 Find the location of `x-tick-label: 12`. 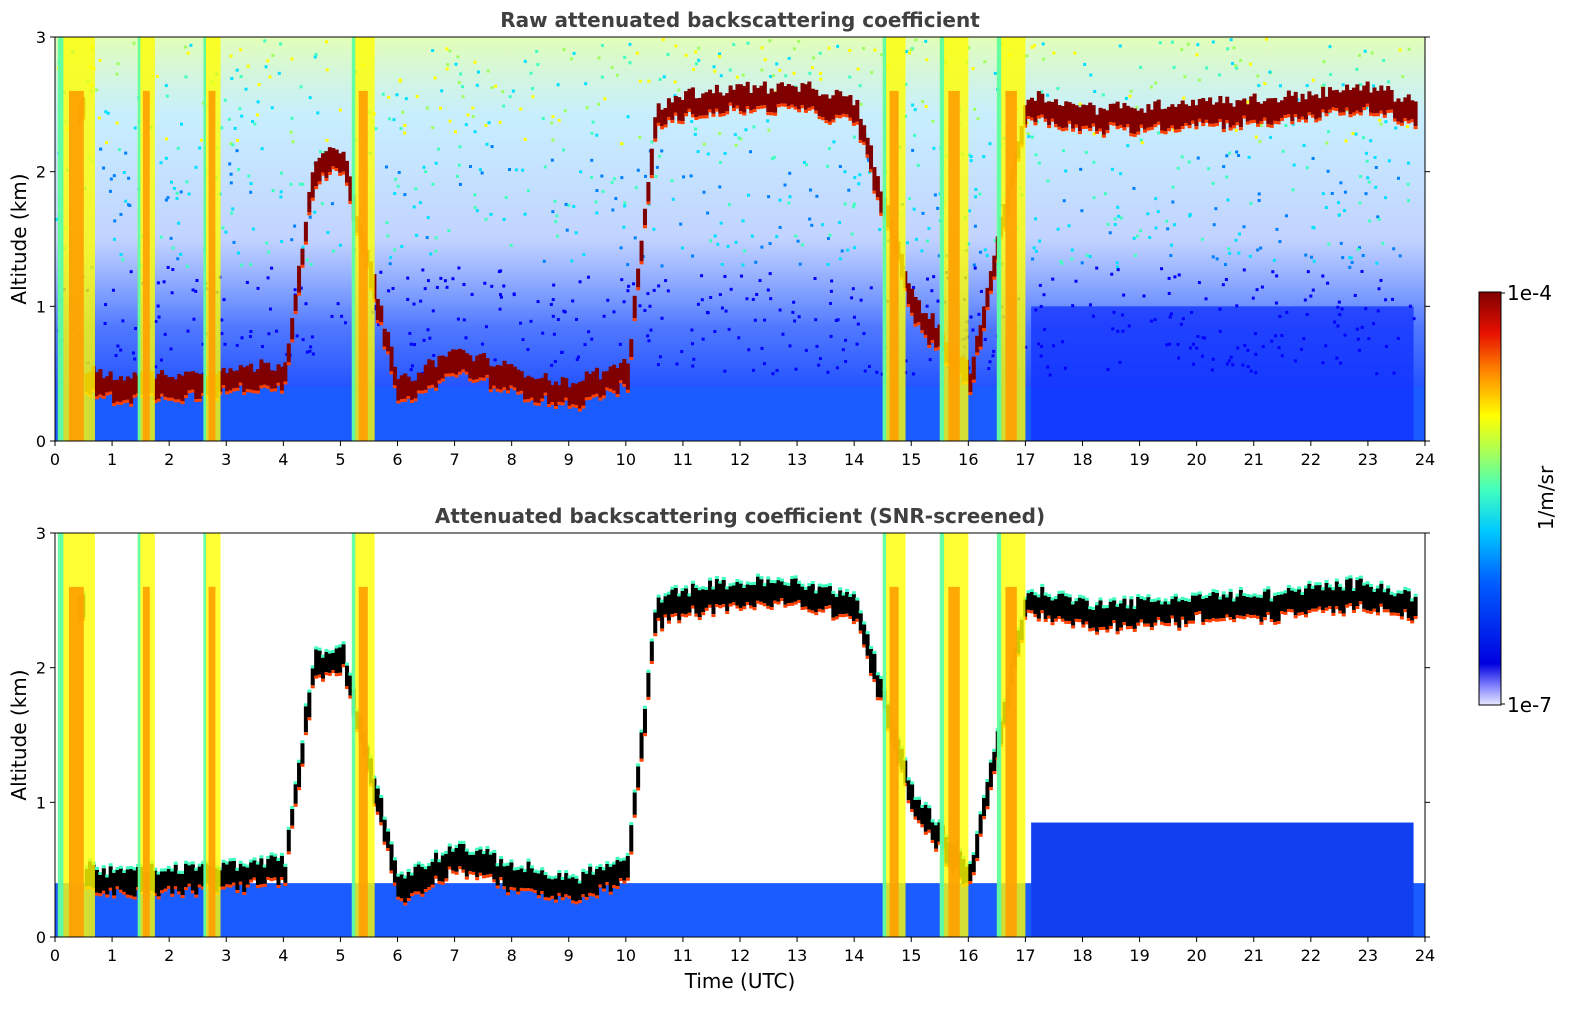

x-tick-label: 12 is located at coordinates (740, 459).